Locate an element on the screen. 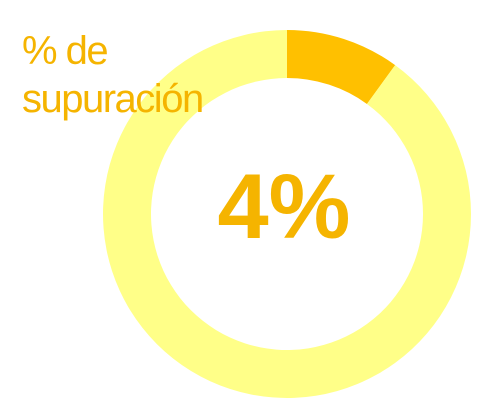 The width and height of the screenshot is (486, 404). chart-title: % de is located at coordinates (64, 51).